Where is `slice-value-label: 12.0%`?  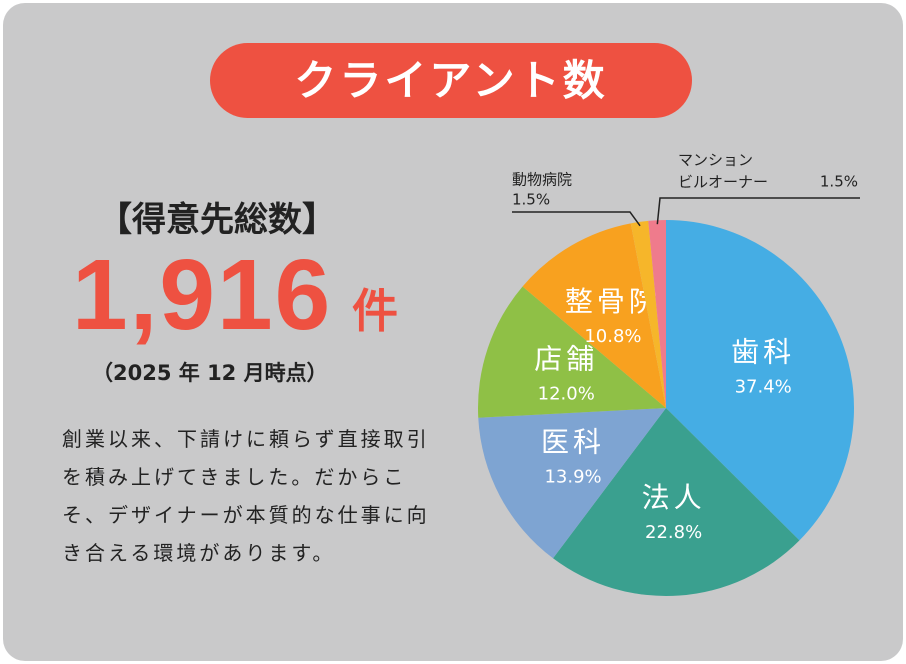
slice-value-label: 12.0% is located at coordinates (566, 393).